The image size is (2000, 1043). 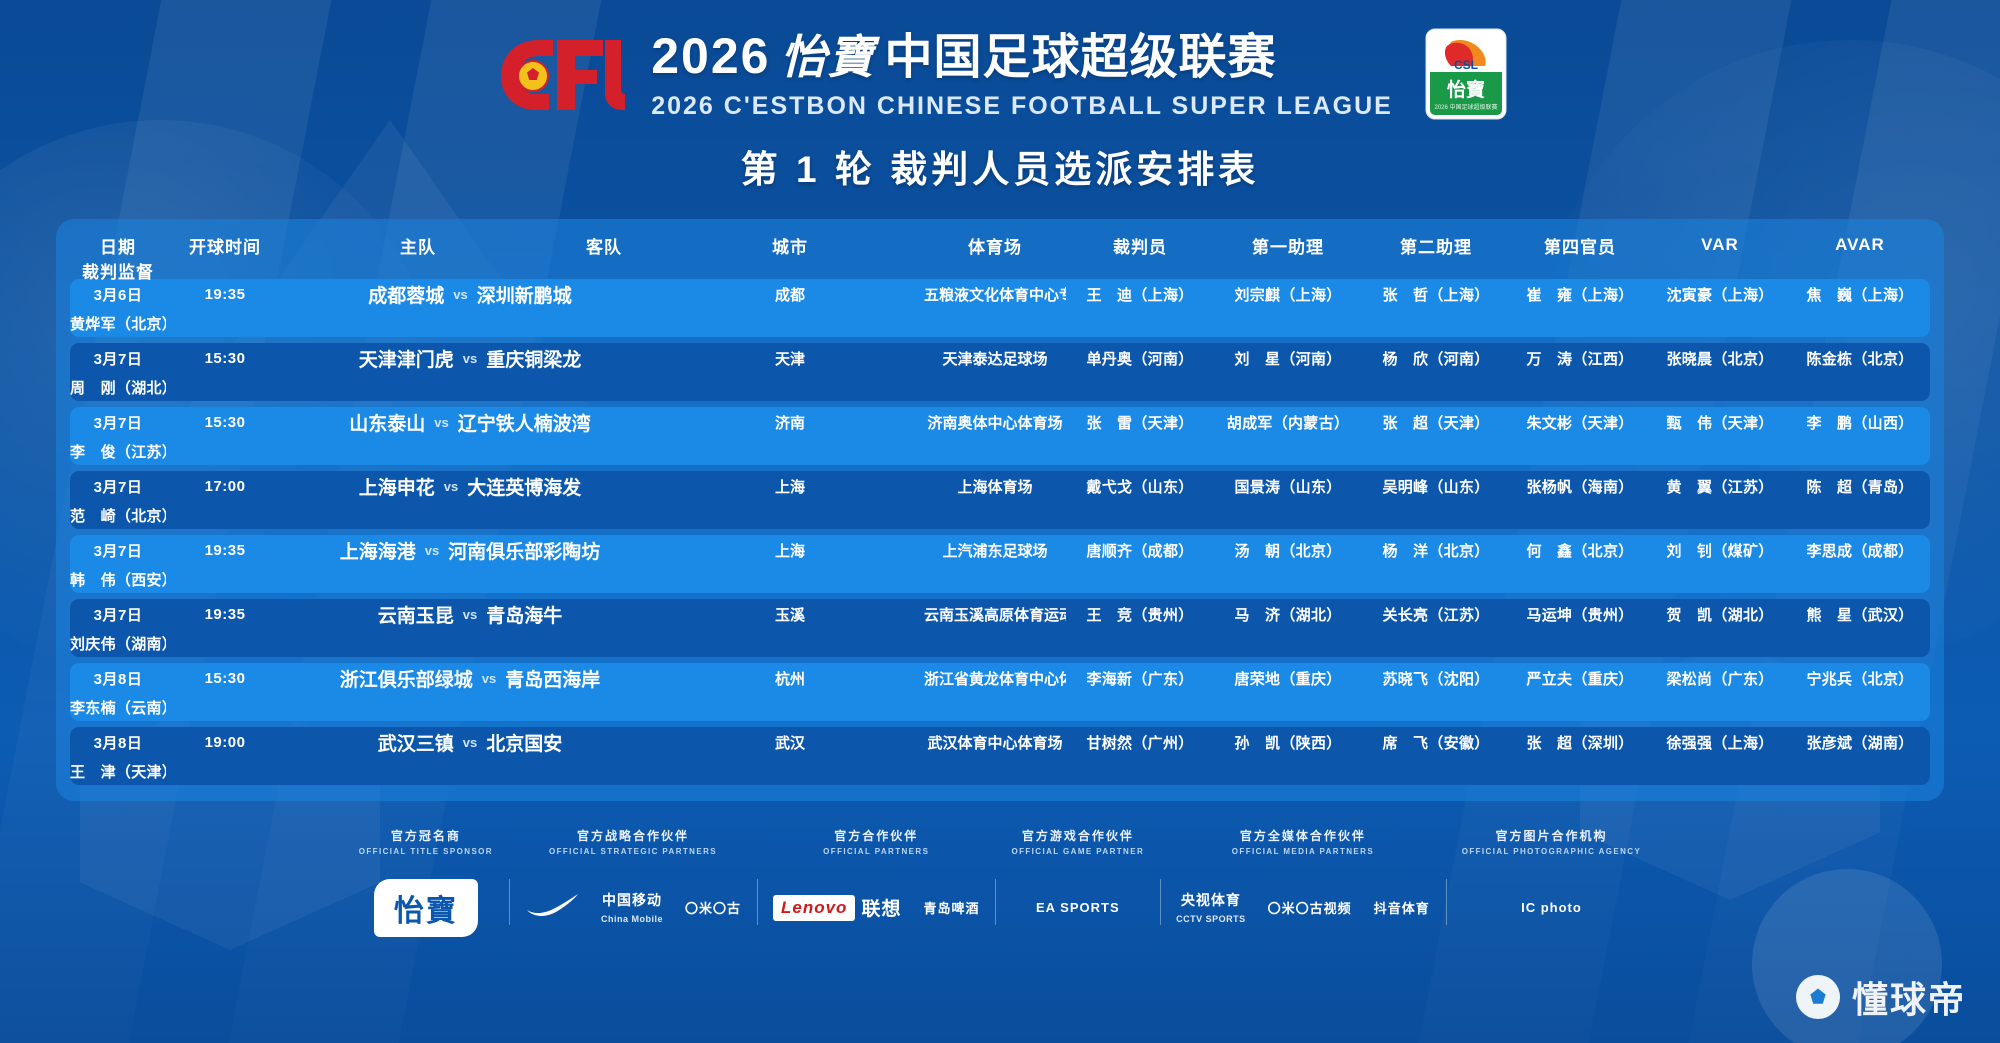 What do you see at coordinates (1847, 956) in the screenshot?
I see `watermark-backdrop` at bounding box center [1847, 956].